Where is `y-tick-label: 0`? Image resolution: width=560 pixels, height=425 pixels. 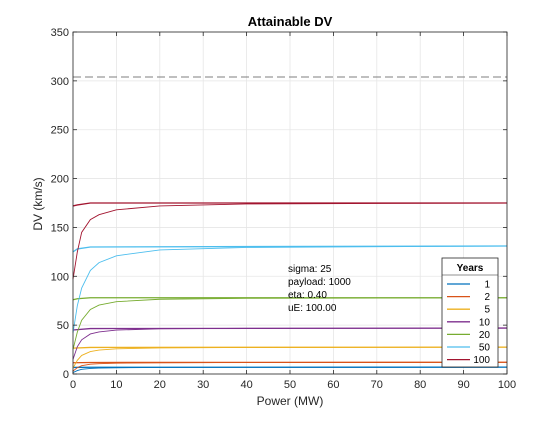 y-tick-label: 0 is located at coordinates (66, 375).